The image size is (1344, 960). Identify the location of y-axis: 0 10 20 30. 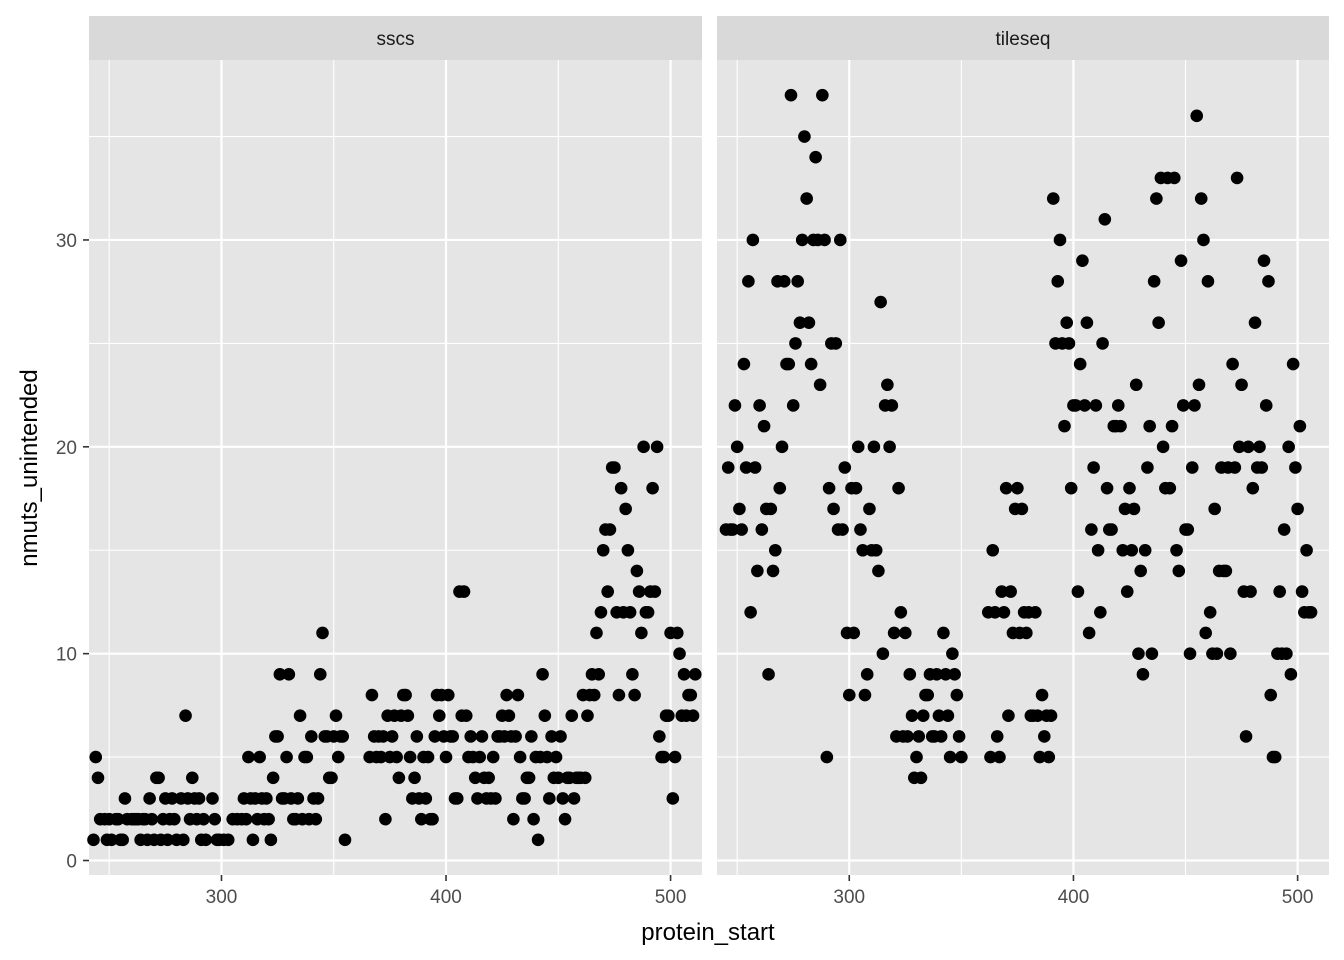
(72, 552).